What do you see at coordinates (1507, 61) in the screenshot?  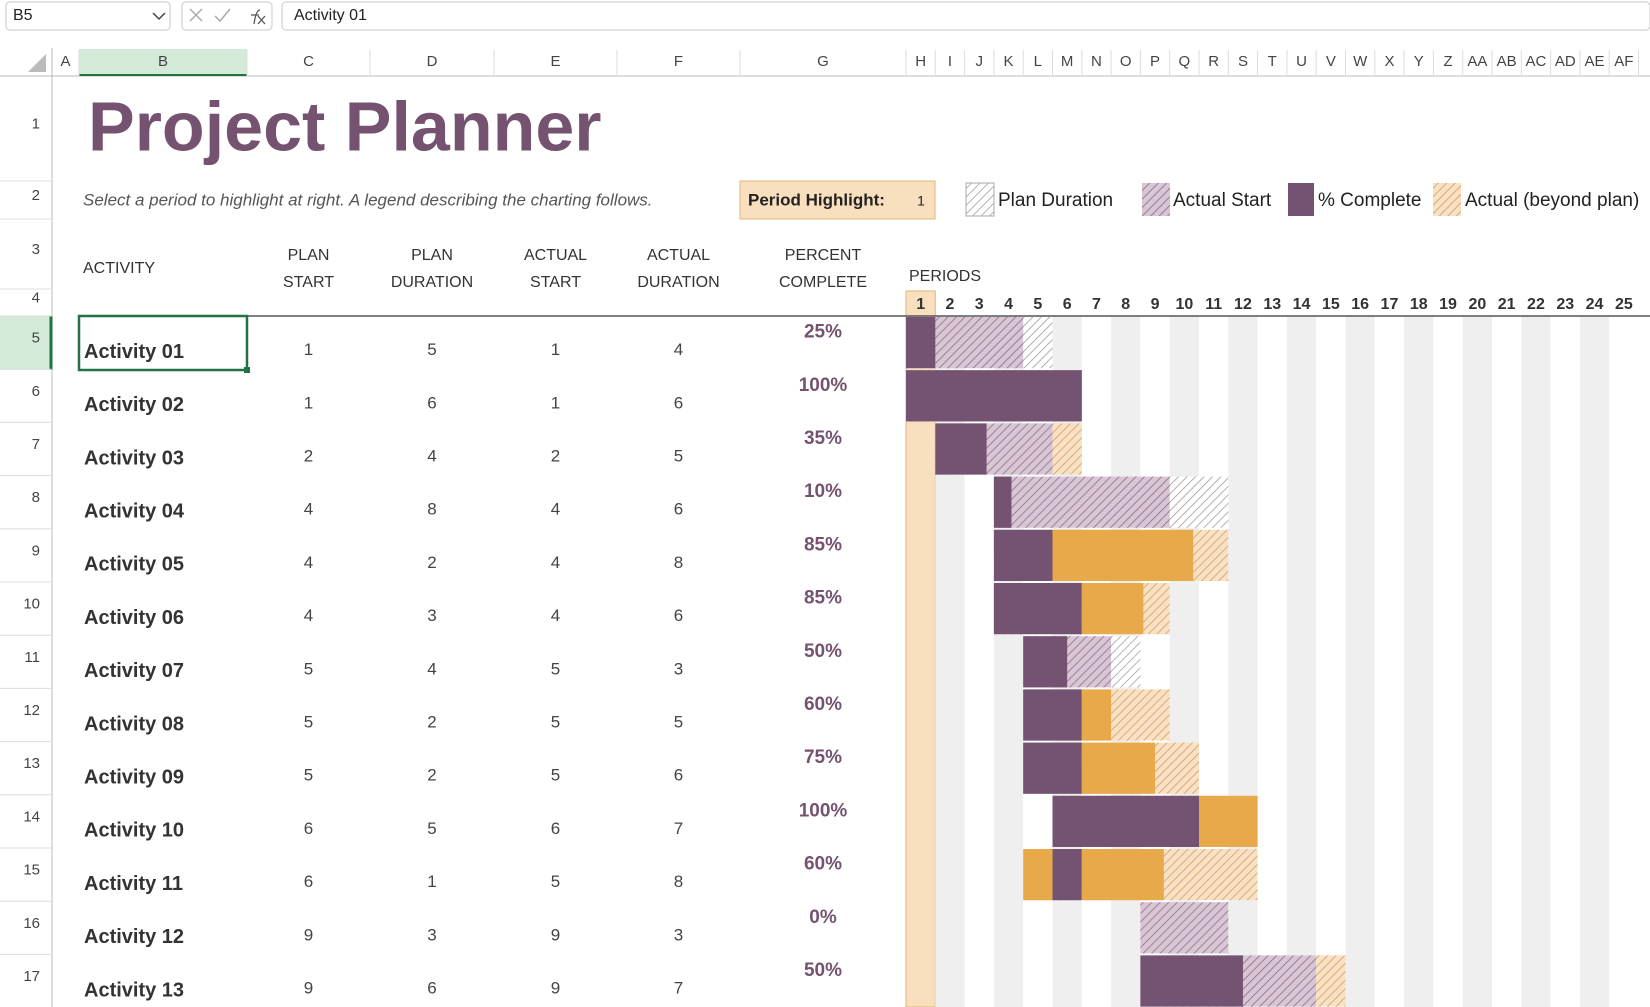 I see `column-header: AB` at bounding box center [1507, 61].